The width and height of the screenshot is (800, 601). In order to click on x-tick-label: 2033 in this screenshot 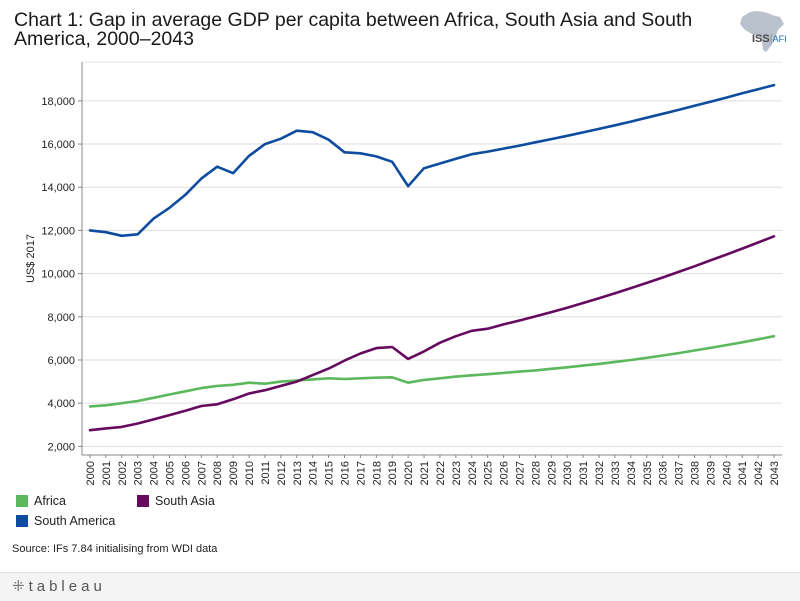, I will do `click(616, 473)`.